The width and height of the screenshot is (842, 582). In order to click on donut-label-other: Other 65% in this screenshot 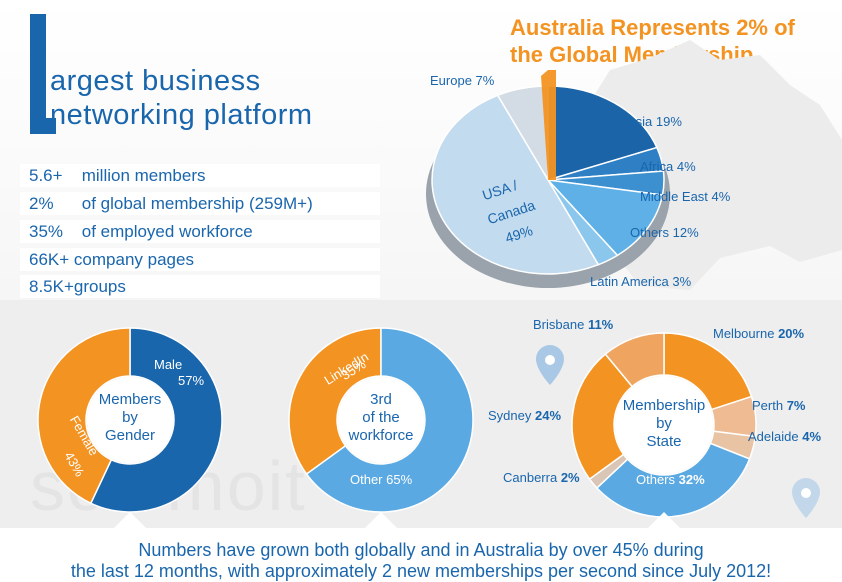, I will do `click(381, 479)`.